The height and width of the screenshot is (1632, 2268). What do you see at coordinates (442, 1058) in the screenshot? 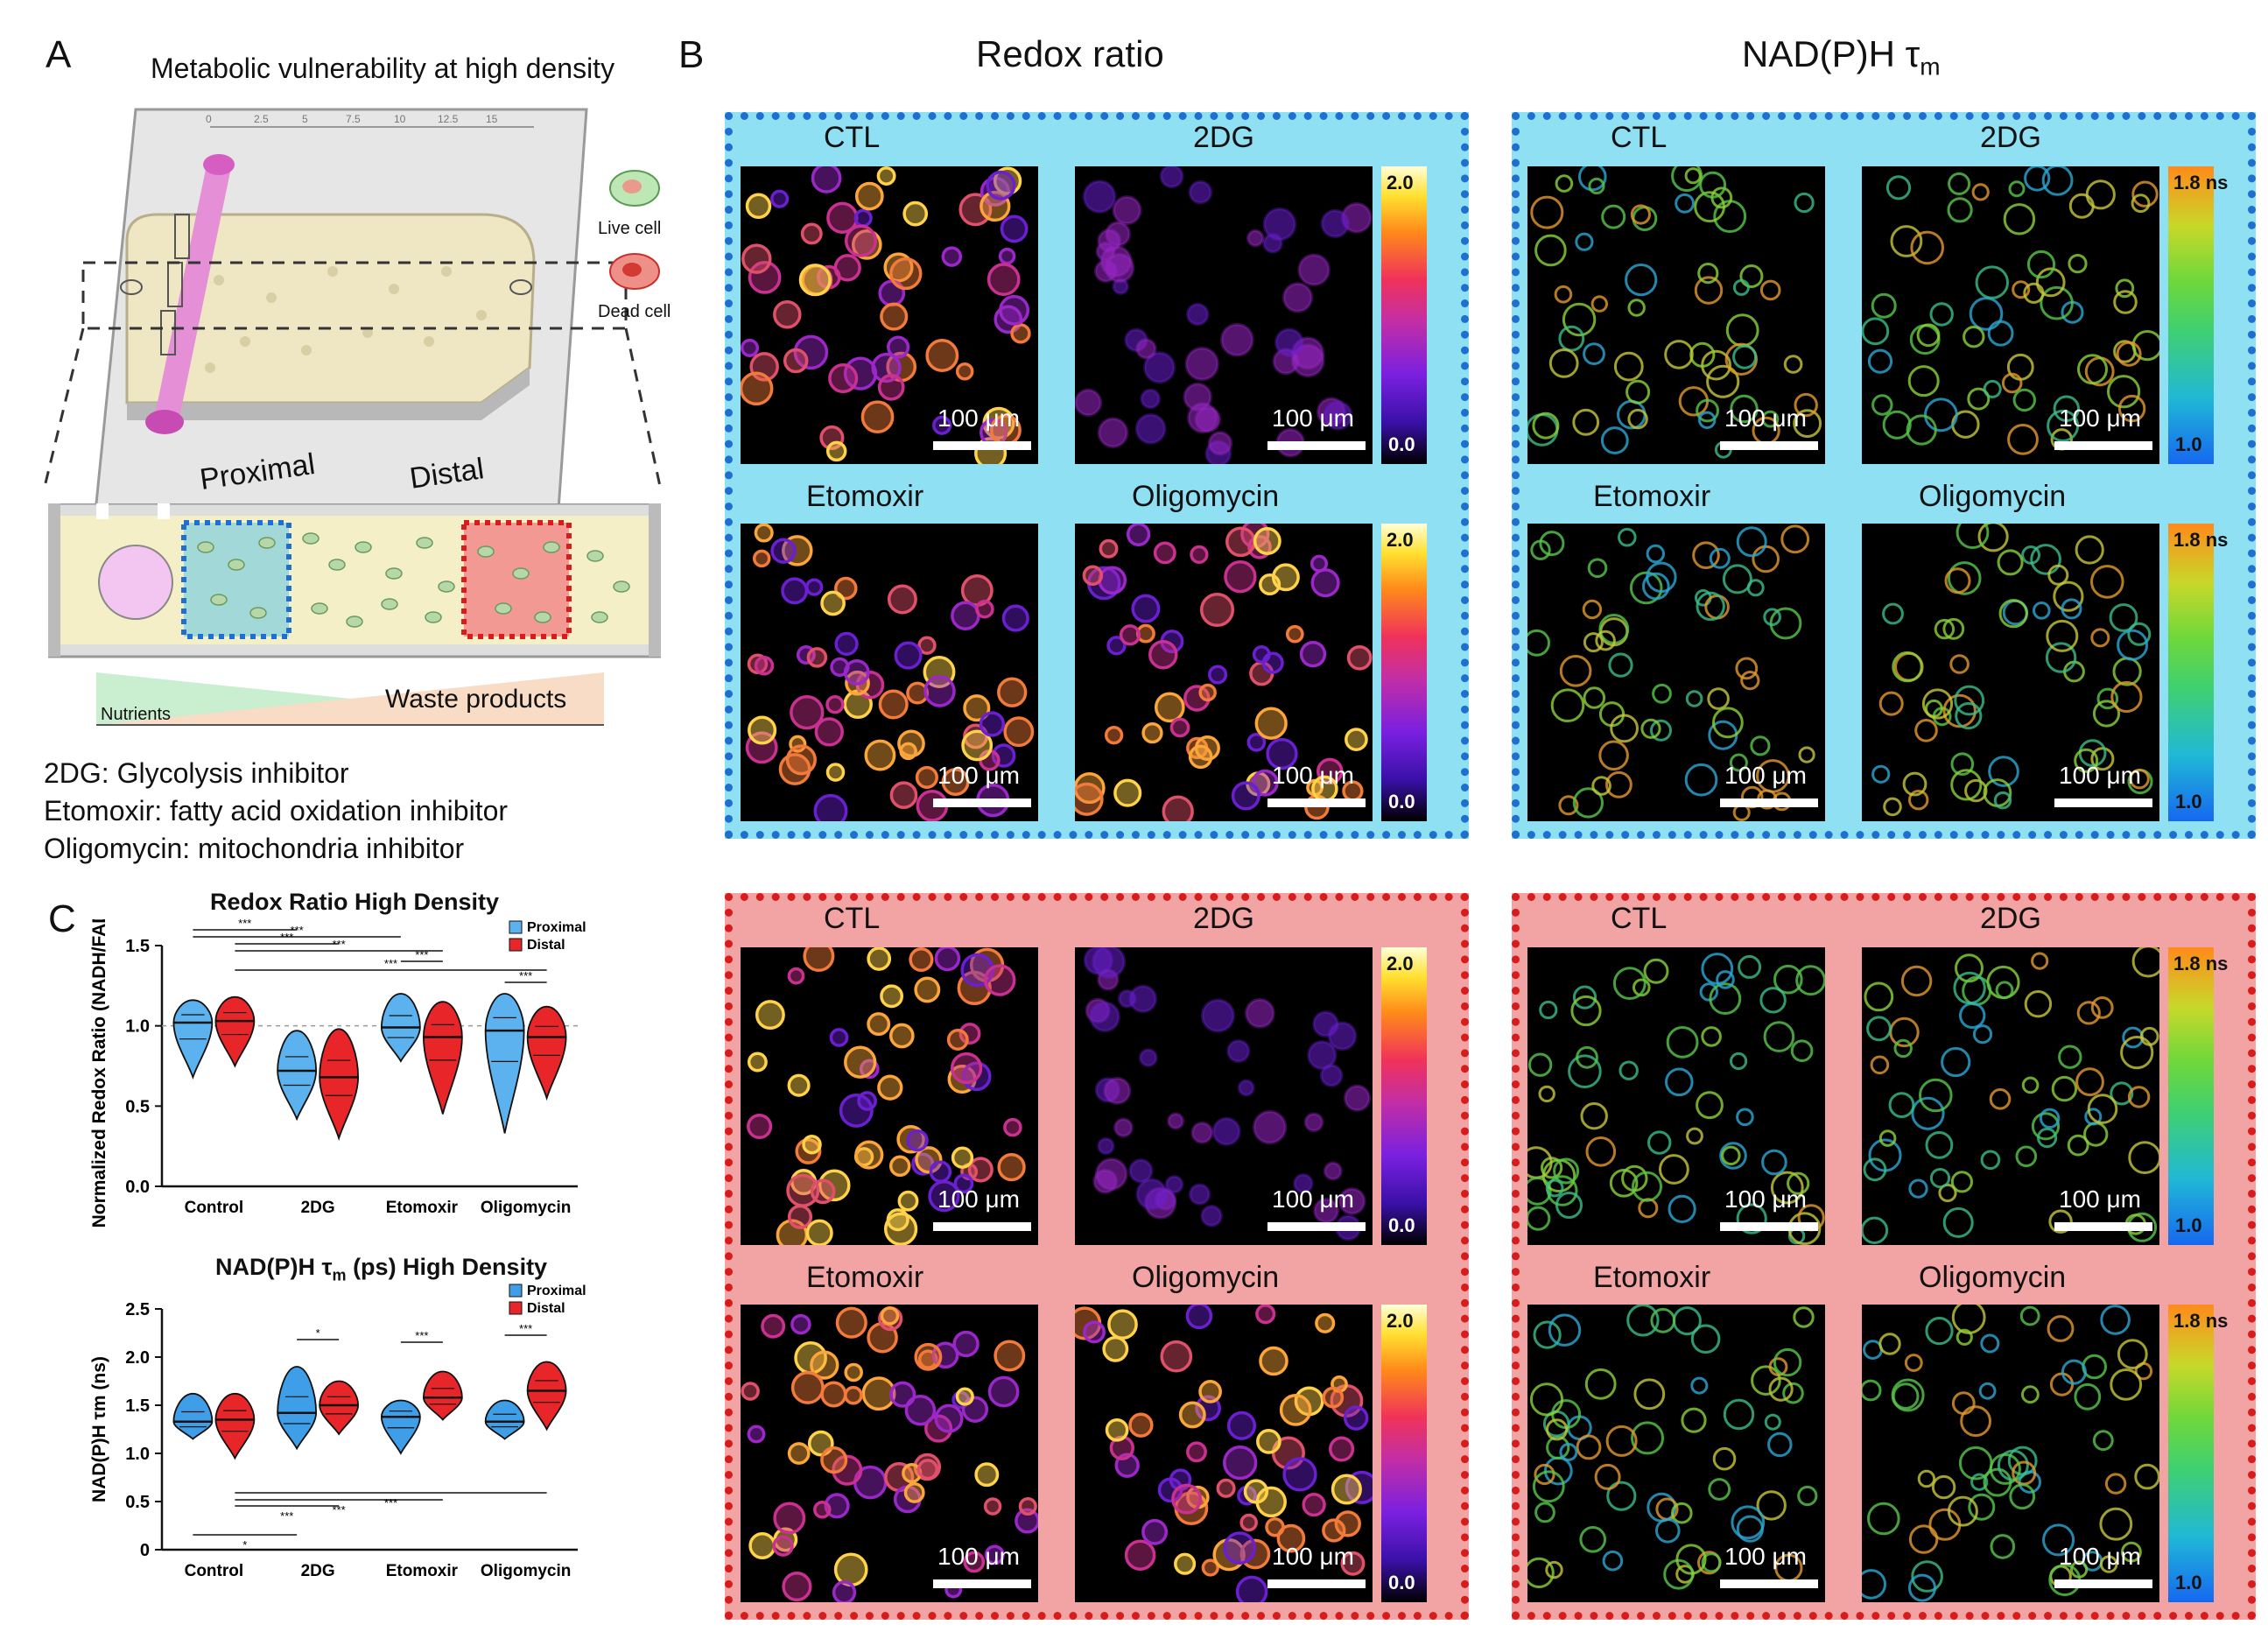
I see `violin-distal-etomoxir` at bounding box center [442, 1058].